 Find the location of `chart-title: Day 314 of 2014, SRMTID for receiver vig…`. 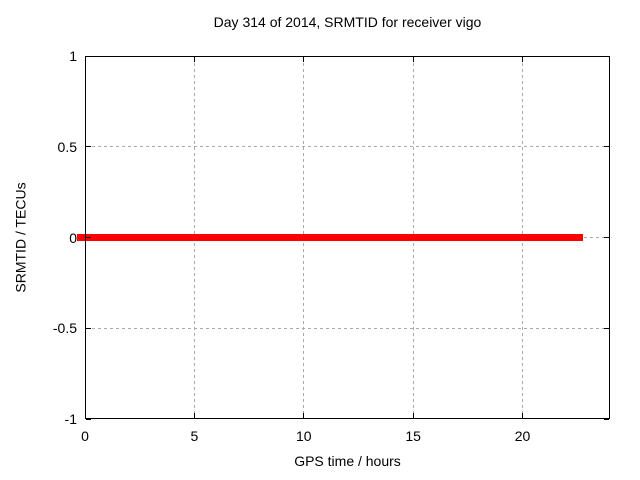

chart-title: Day 314 of 2014, SRMTID for receiver vig… is located at coordinates (347, 22).